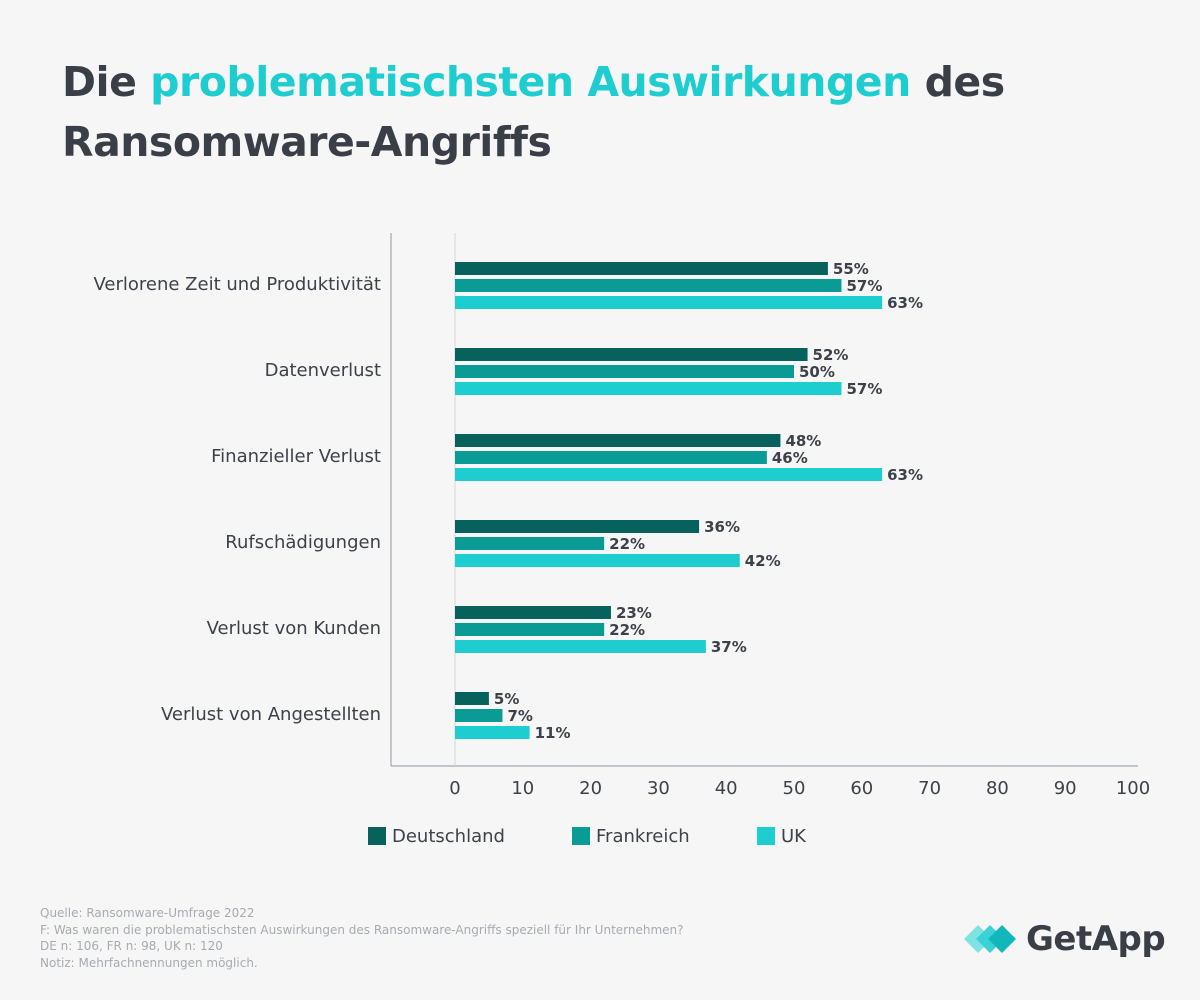  What do you see at coordinates (296, 456) in the screenshot?
I see `category-label: Finanzieller Verlust` at bounding box center [296, 456].